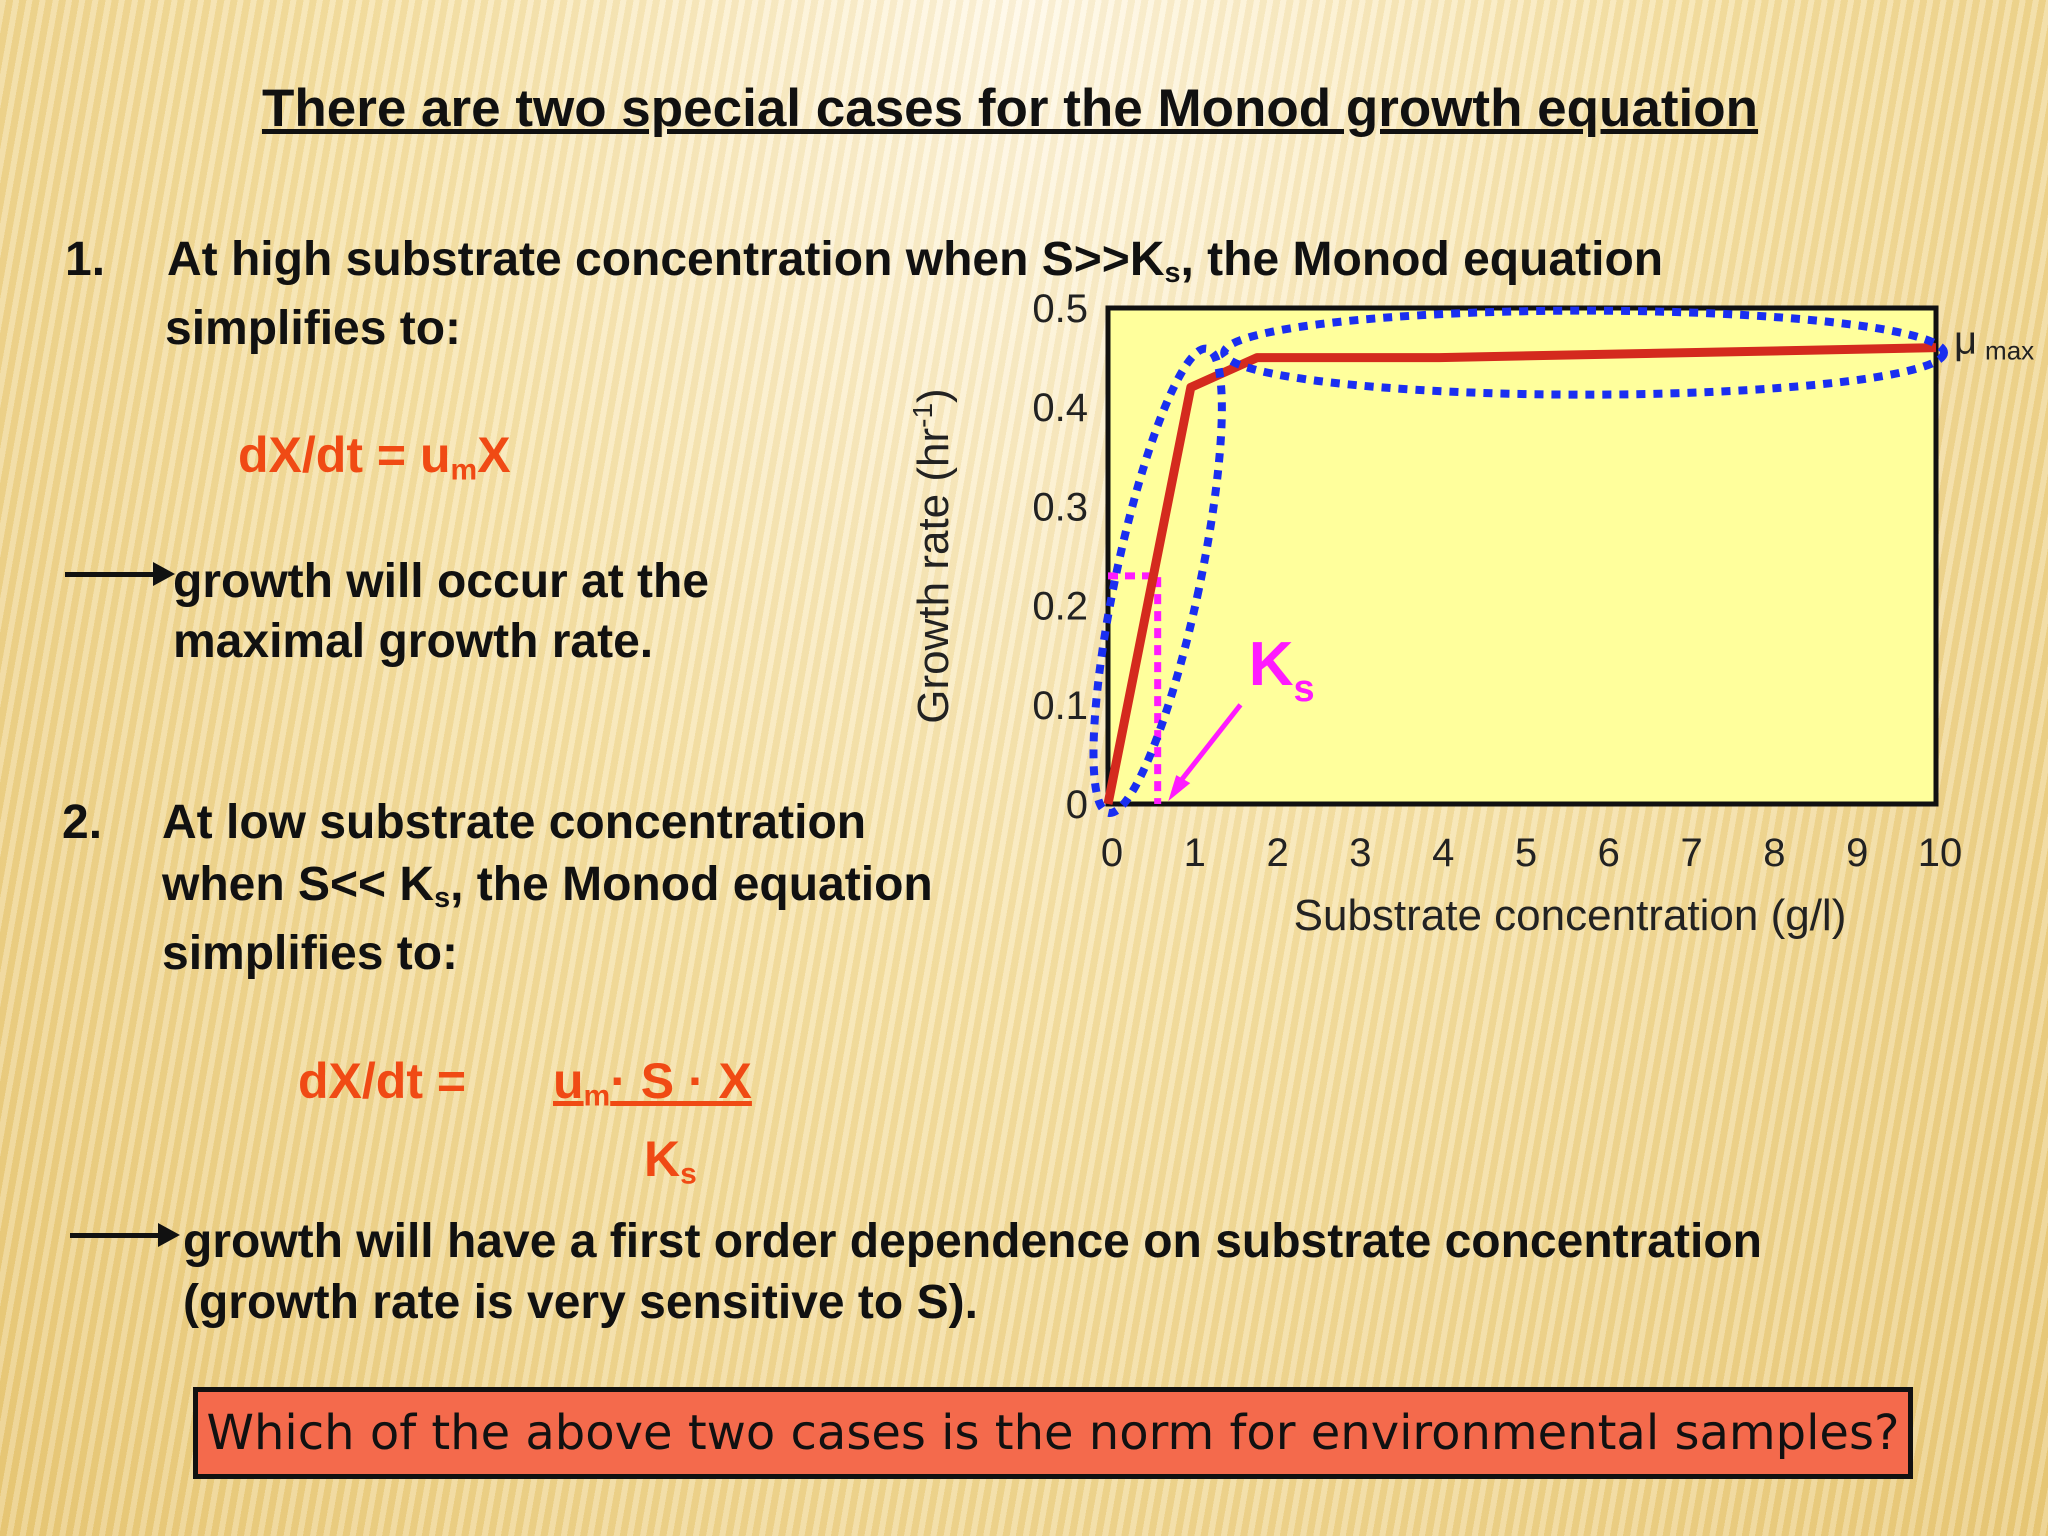 This screenshot has height=1536, width=2048. What do you see at coordinates (1940, 853) in the screenshot?
I see `x-tick-label: 10` at bounding box center [1940, 853].